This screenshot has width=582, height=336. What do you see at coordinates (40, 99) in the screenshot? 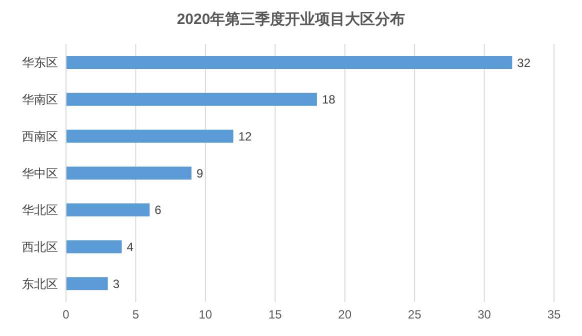
I see `y-tick-label: 华南区` at bounding box center [40, 99].